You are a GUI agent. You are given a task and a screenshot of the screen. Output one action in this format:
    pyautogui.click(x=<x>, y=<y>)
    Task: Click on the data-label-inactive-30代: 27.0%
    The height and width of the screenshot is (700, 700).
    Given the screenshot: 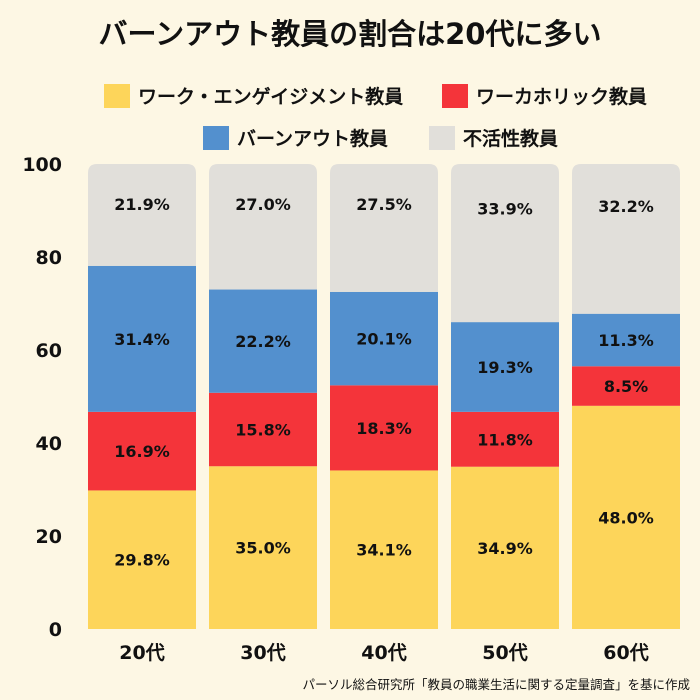 What is the action you would take?
    pyautogui.click(x=263, y=204)
    